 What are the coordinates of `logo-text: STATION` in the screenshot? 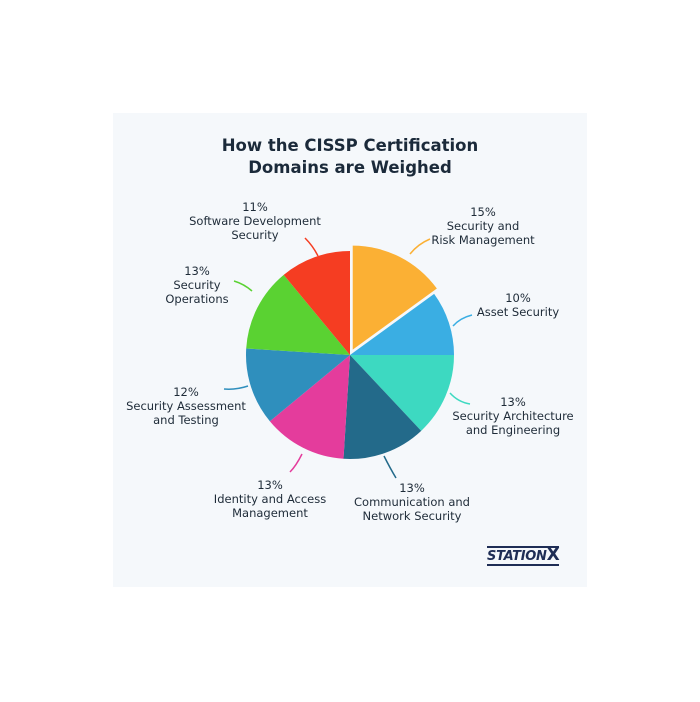 It's located at (517, 556).